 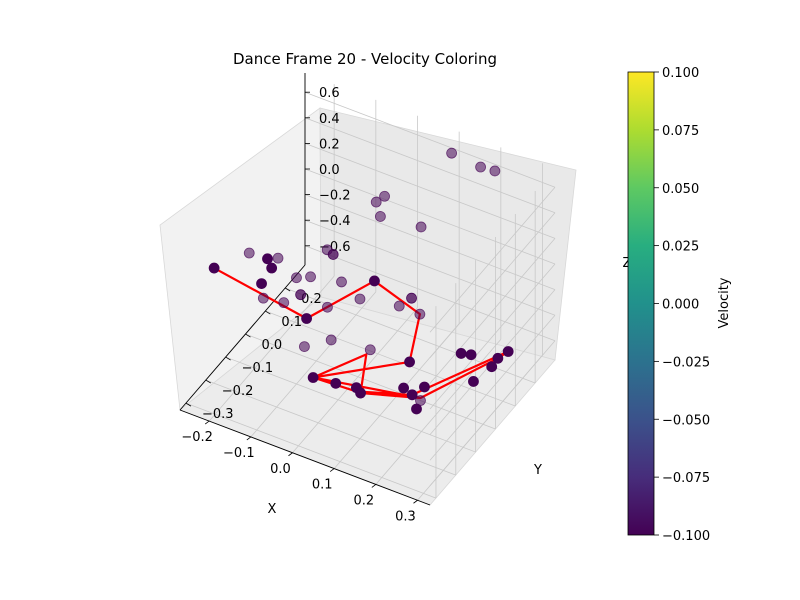 I want to click on z-tick-label: 0.4, so click(x=329, y=119).